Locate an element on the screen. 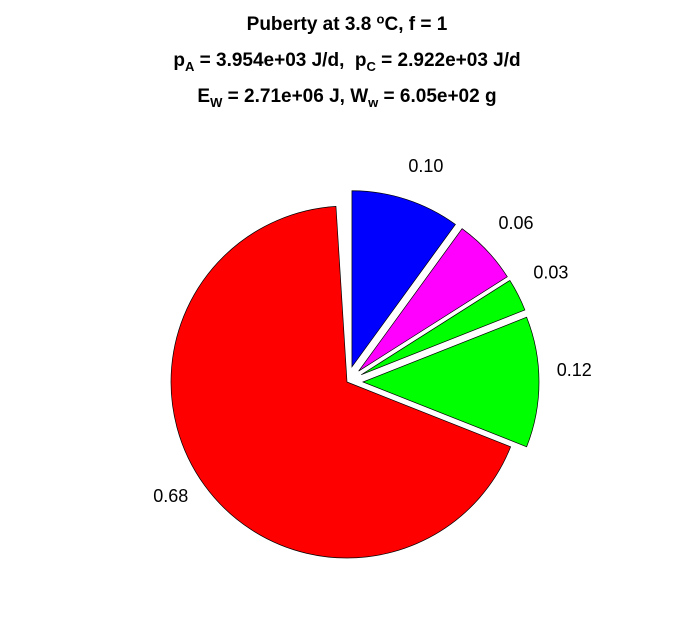  slice-label: 0.10 is located at coordinates (425, 166).